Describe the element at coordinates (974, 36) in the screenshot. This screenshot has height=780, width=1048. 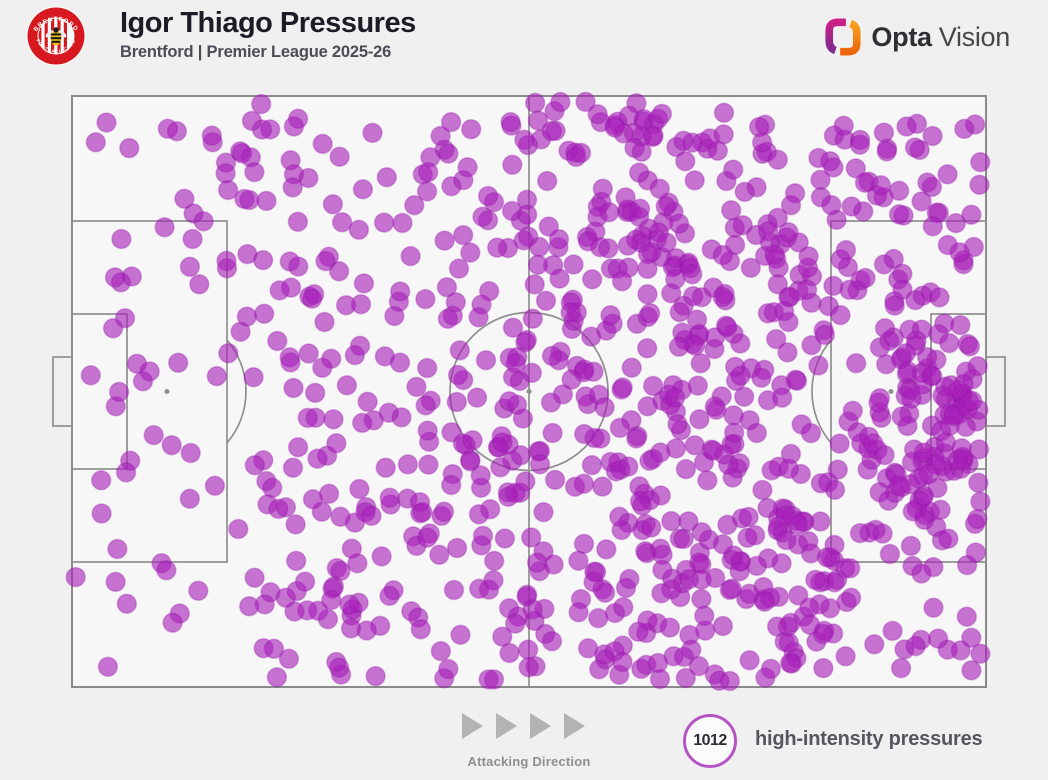
I see `brand-text-vision: Vision` at that location.